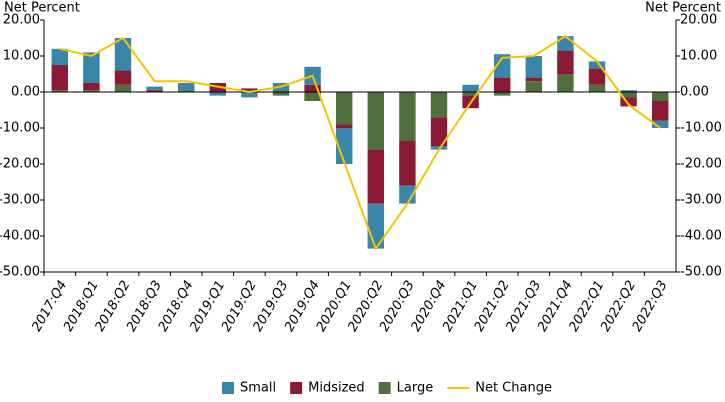  I want to click on y-tick-label: 20.00, so click(21, 20).